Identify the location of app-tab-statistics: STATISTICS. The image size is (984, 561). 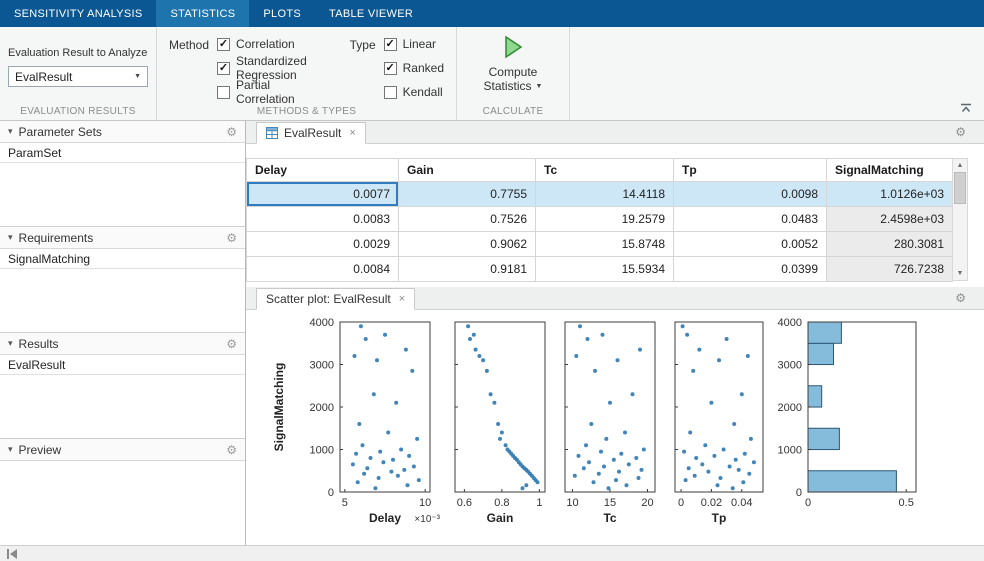
(203, 13).